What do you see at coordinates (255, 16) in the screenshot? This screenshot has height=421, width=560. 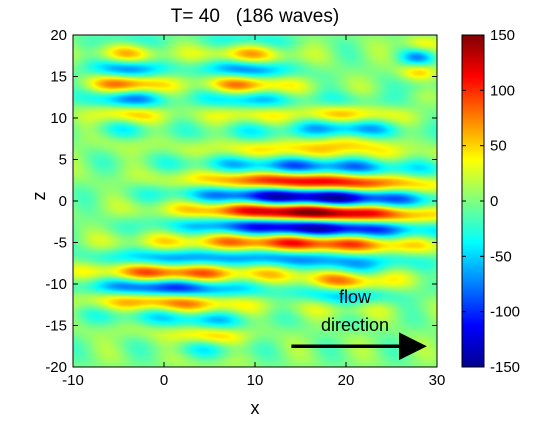 I see `chart-title: T= 40 (186 waves)` at bounding box center [255, 16].